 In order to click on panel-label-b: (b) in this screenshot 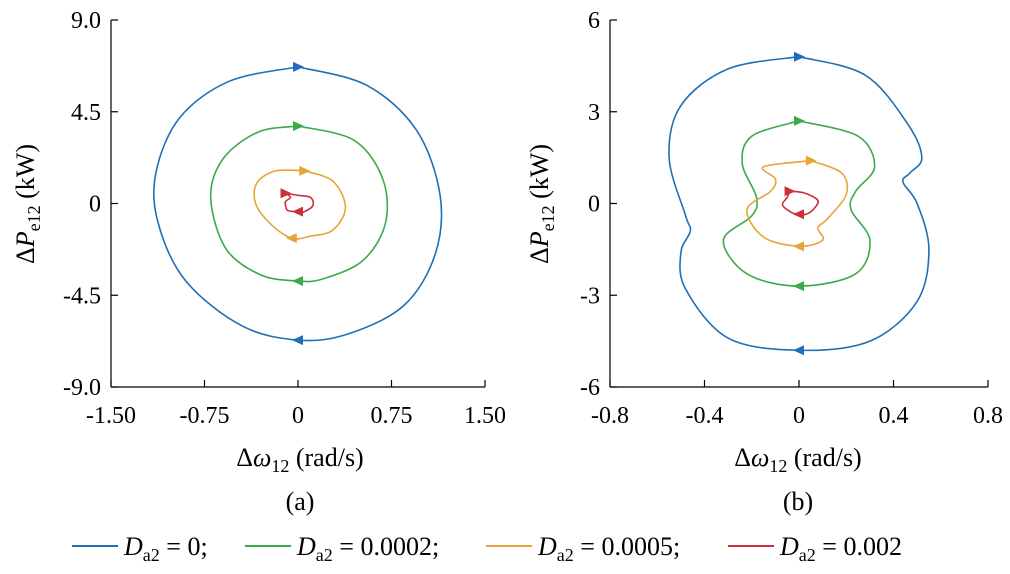, I will do `click(798, 501)`.